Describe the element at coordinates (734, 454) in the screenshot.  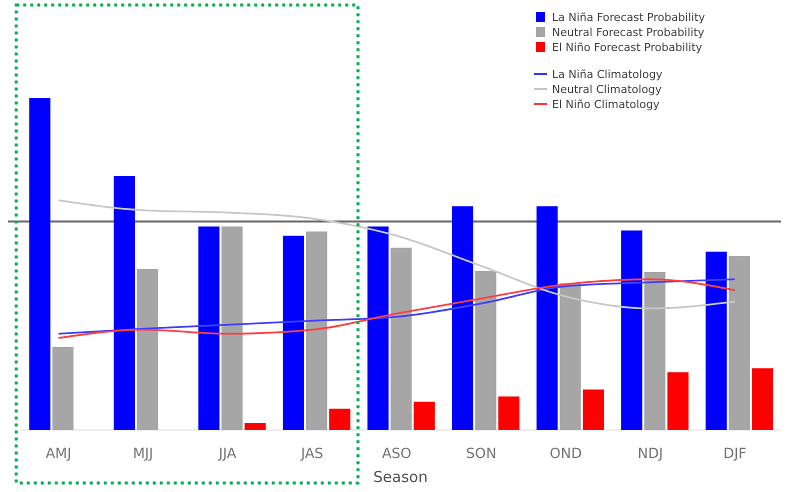
I see `x-tick-label: DJF` at that location.